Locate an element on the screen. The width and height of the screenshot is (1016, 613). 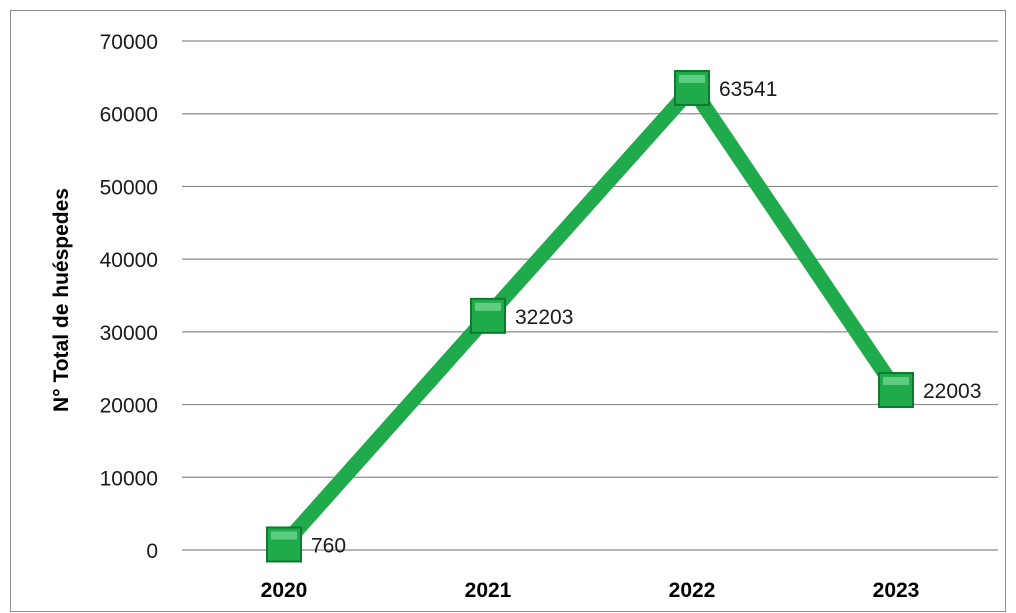
y-tick-label: 70000 is located at coordinates (129, 42).